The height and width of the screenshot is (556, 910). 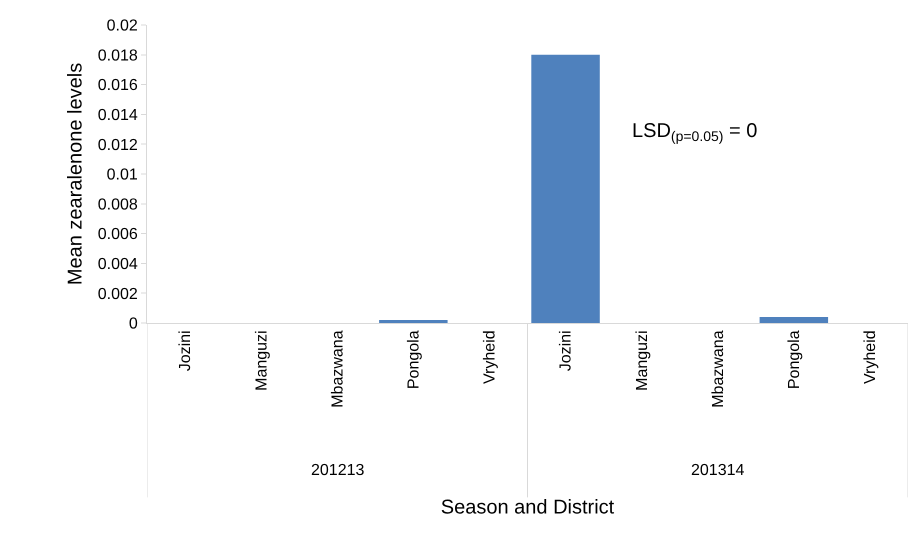 What do you see at coordinates (118, 294) in the screenshot?
I see `y-tick-label: 0.002` at bounding box center [118, 294].